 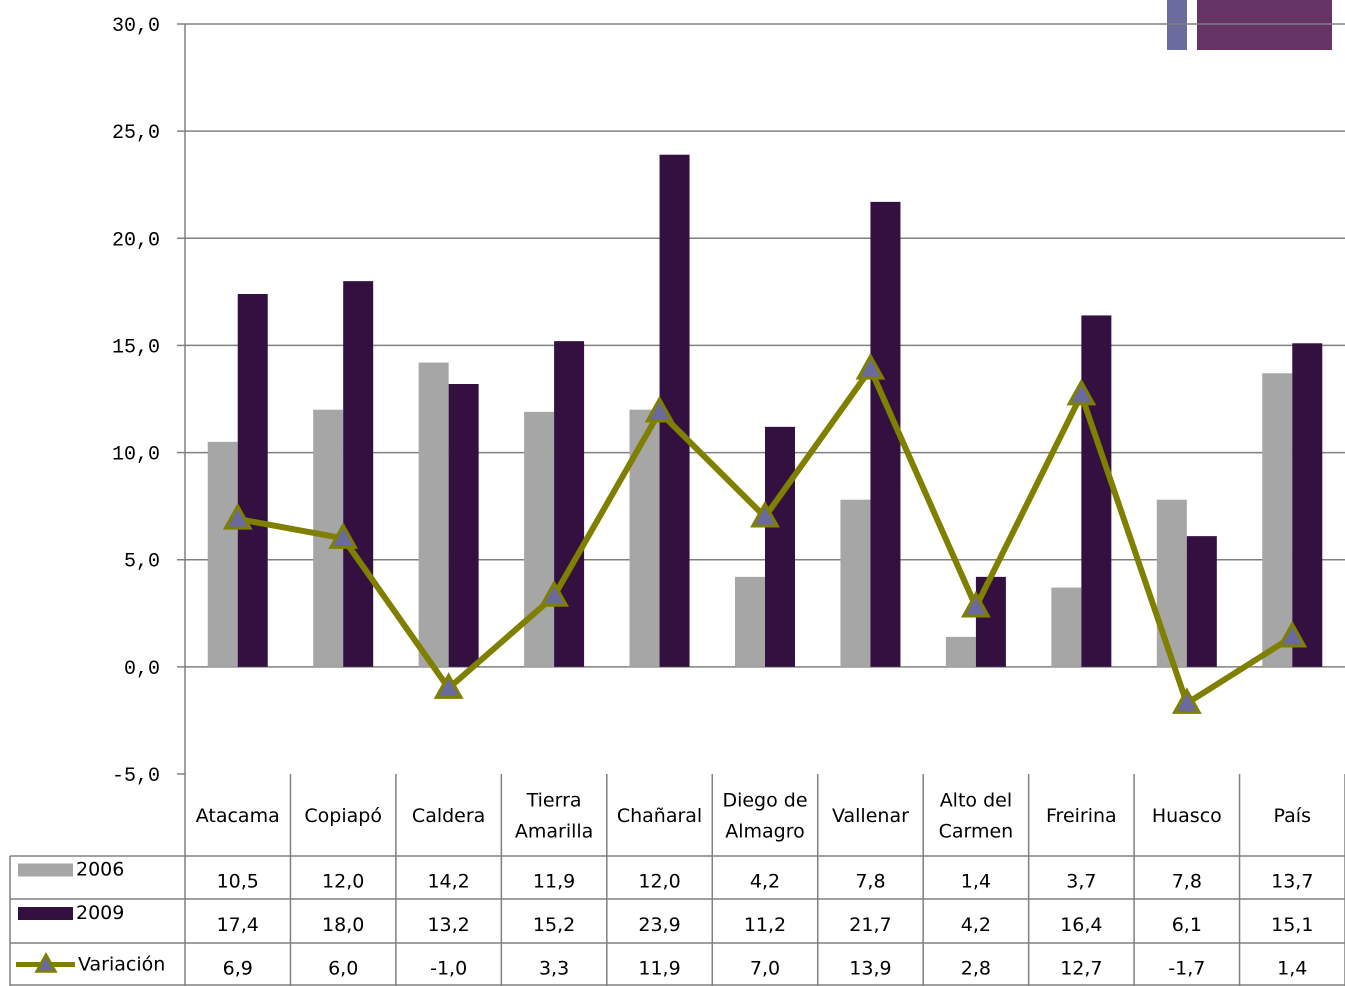 I want to click on table-cell-value: 14,2, so click(x=448, y=882).